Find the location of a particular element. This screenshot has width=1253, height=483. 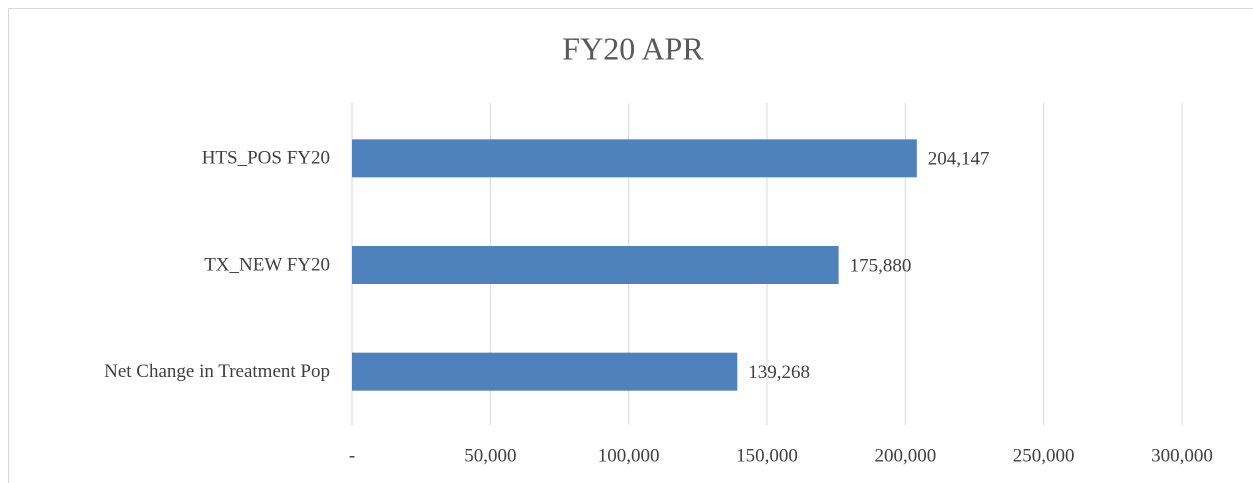

y-tick-label: Net Change in Treatment Pop is located at coordinates (217, 371).